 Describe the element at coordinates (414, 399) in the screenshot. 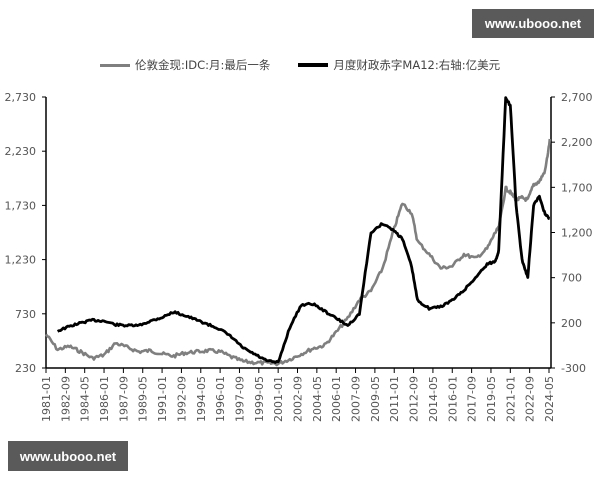

I see `x-tick-label: 2012-09` at that location.